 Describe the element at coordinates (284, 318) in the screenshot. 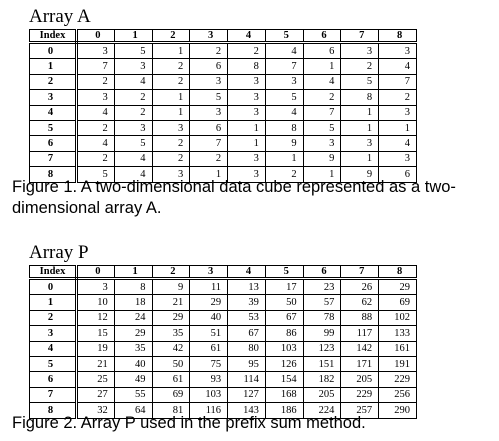

I see `array-p-cell: 67` at that location.